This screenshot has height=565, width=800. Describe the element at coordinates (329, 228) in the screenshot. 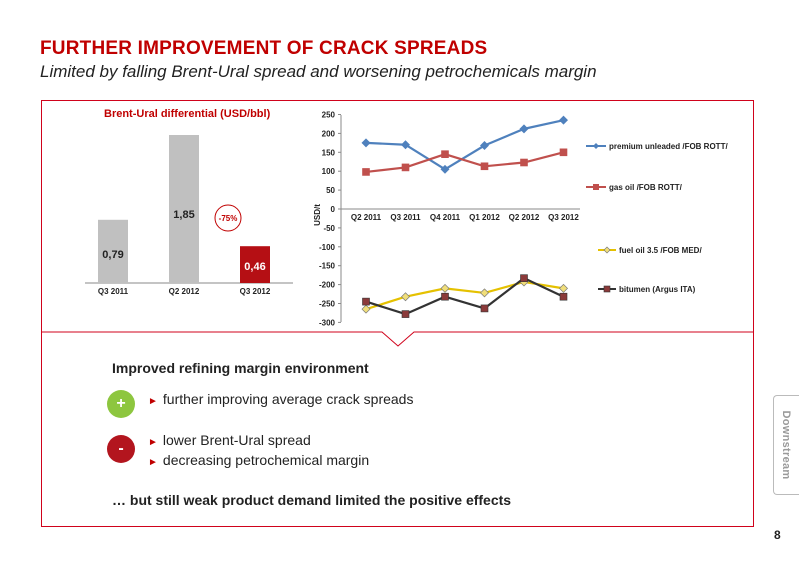

I see `y-tick-label: -50` at that location.